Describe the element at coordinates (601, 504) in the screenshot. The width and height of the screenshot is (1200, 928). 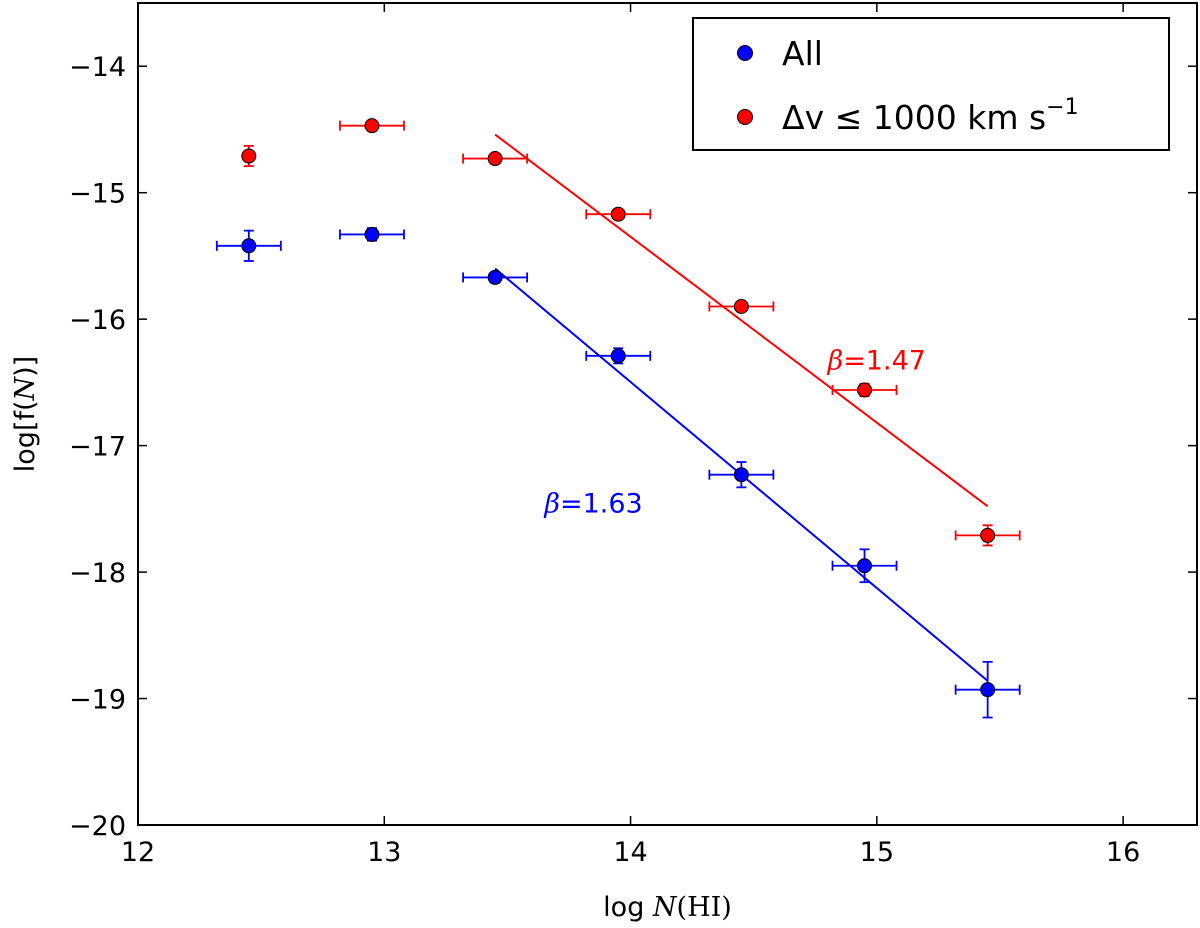
I see `fit-label-all-value: =1.63` at that location.